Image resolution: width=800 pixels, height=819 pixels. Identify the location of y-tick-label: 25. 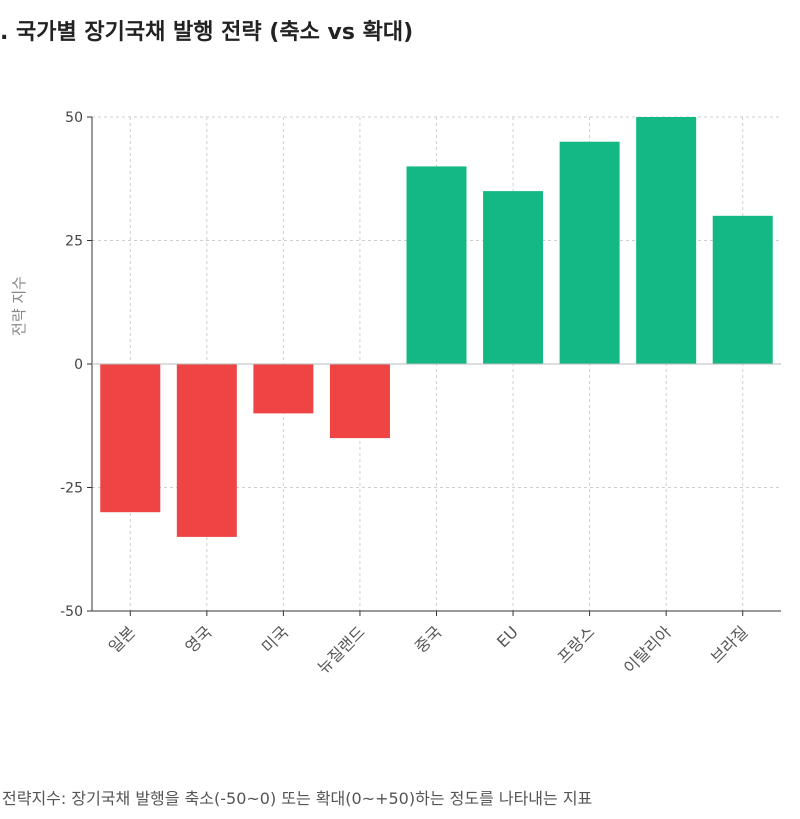
(74, 242).